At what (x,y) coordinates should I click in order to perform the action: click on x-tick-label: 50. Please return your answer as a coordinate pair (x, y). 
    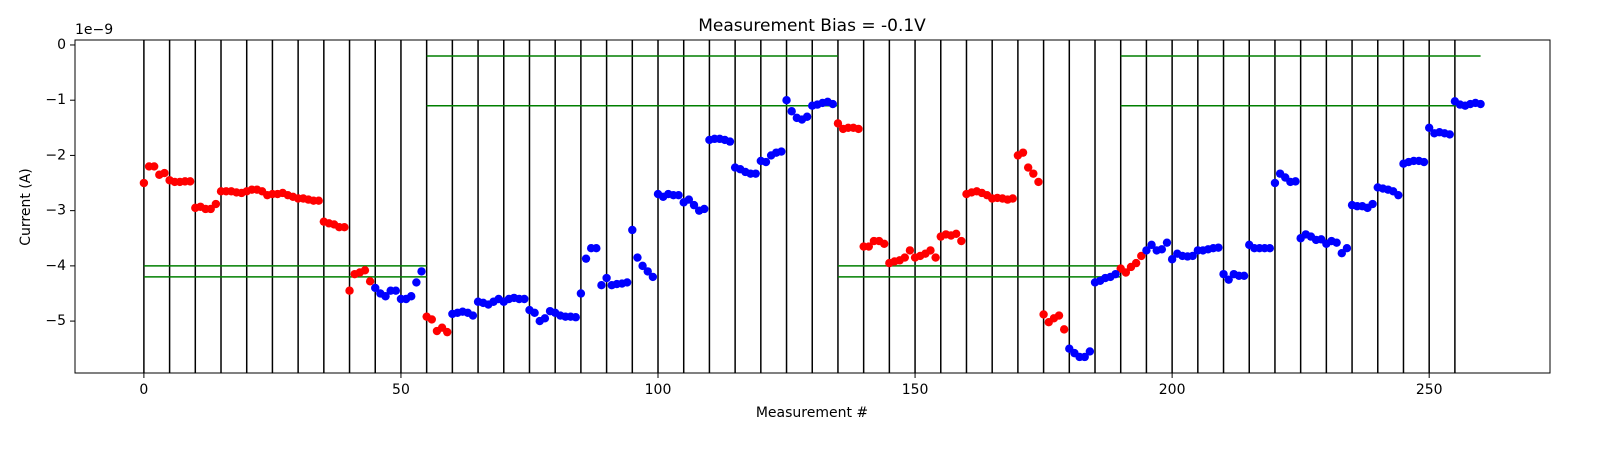
    Looking at the image, I should click on (401, 390).